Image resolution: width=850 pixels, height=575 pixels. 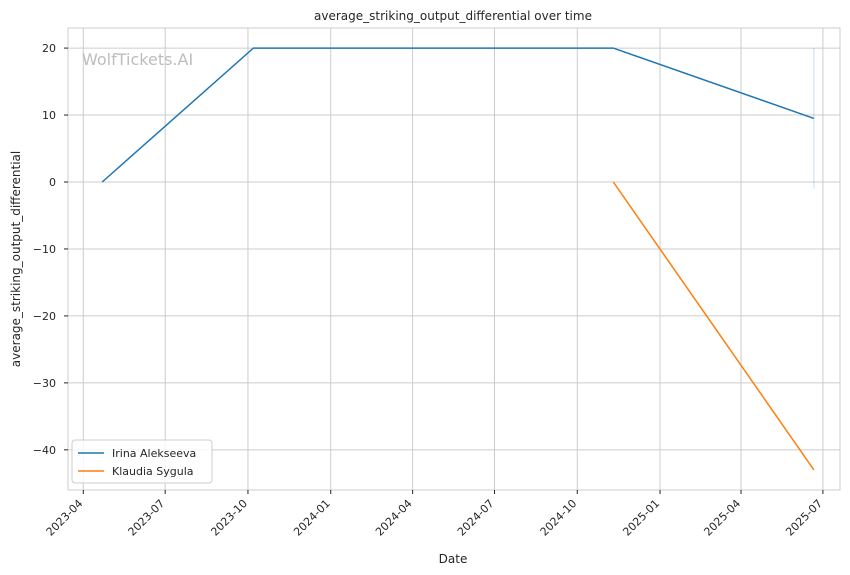 I want to click on series-line-klaudia-sygula, so click(x=713, y=326).